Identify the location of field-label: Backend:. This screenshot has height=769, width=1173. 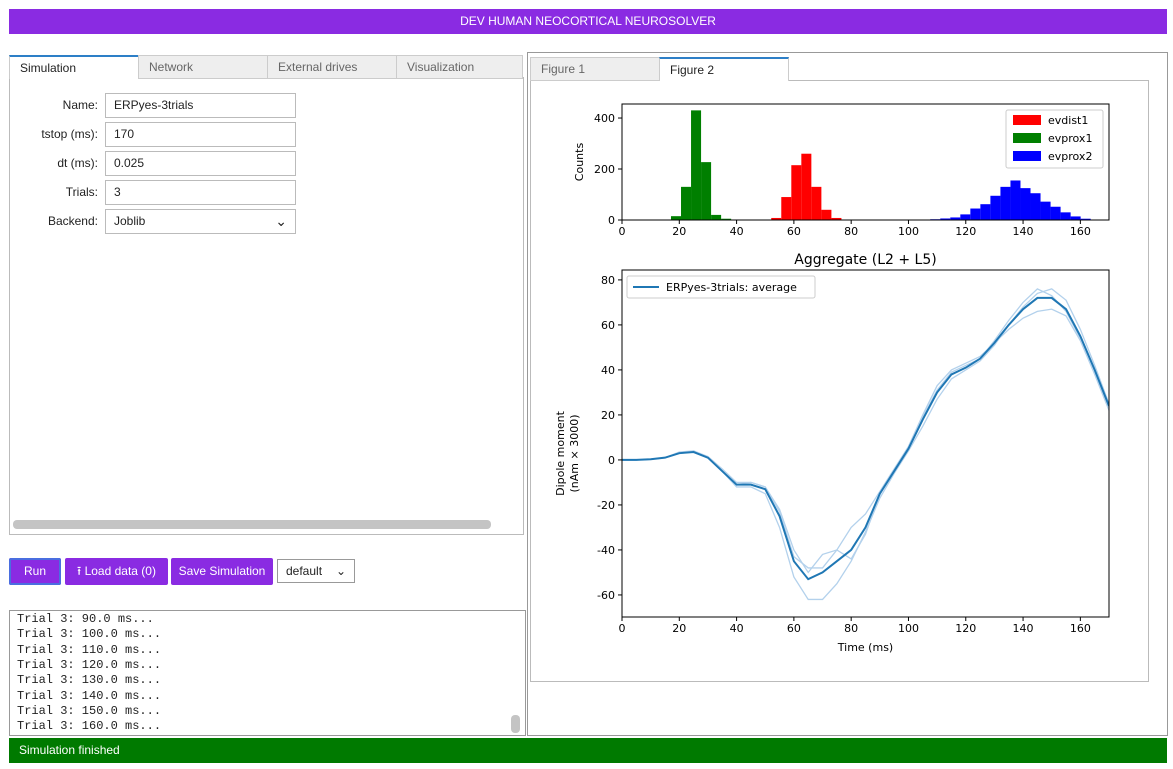
(72, 221).